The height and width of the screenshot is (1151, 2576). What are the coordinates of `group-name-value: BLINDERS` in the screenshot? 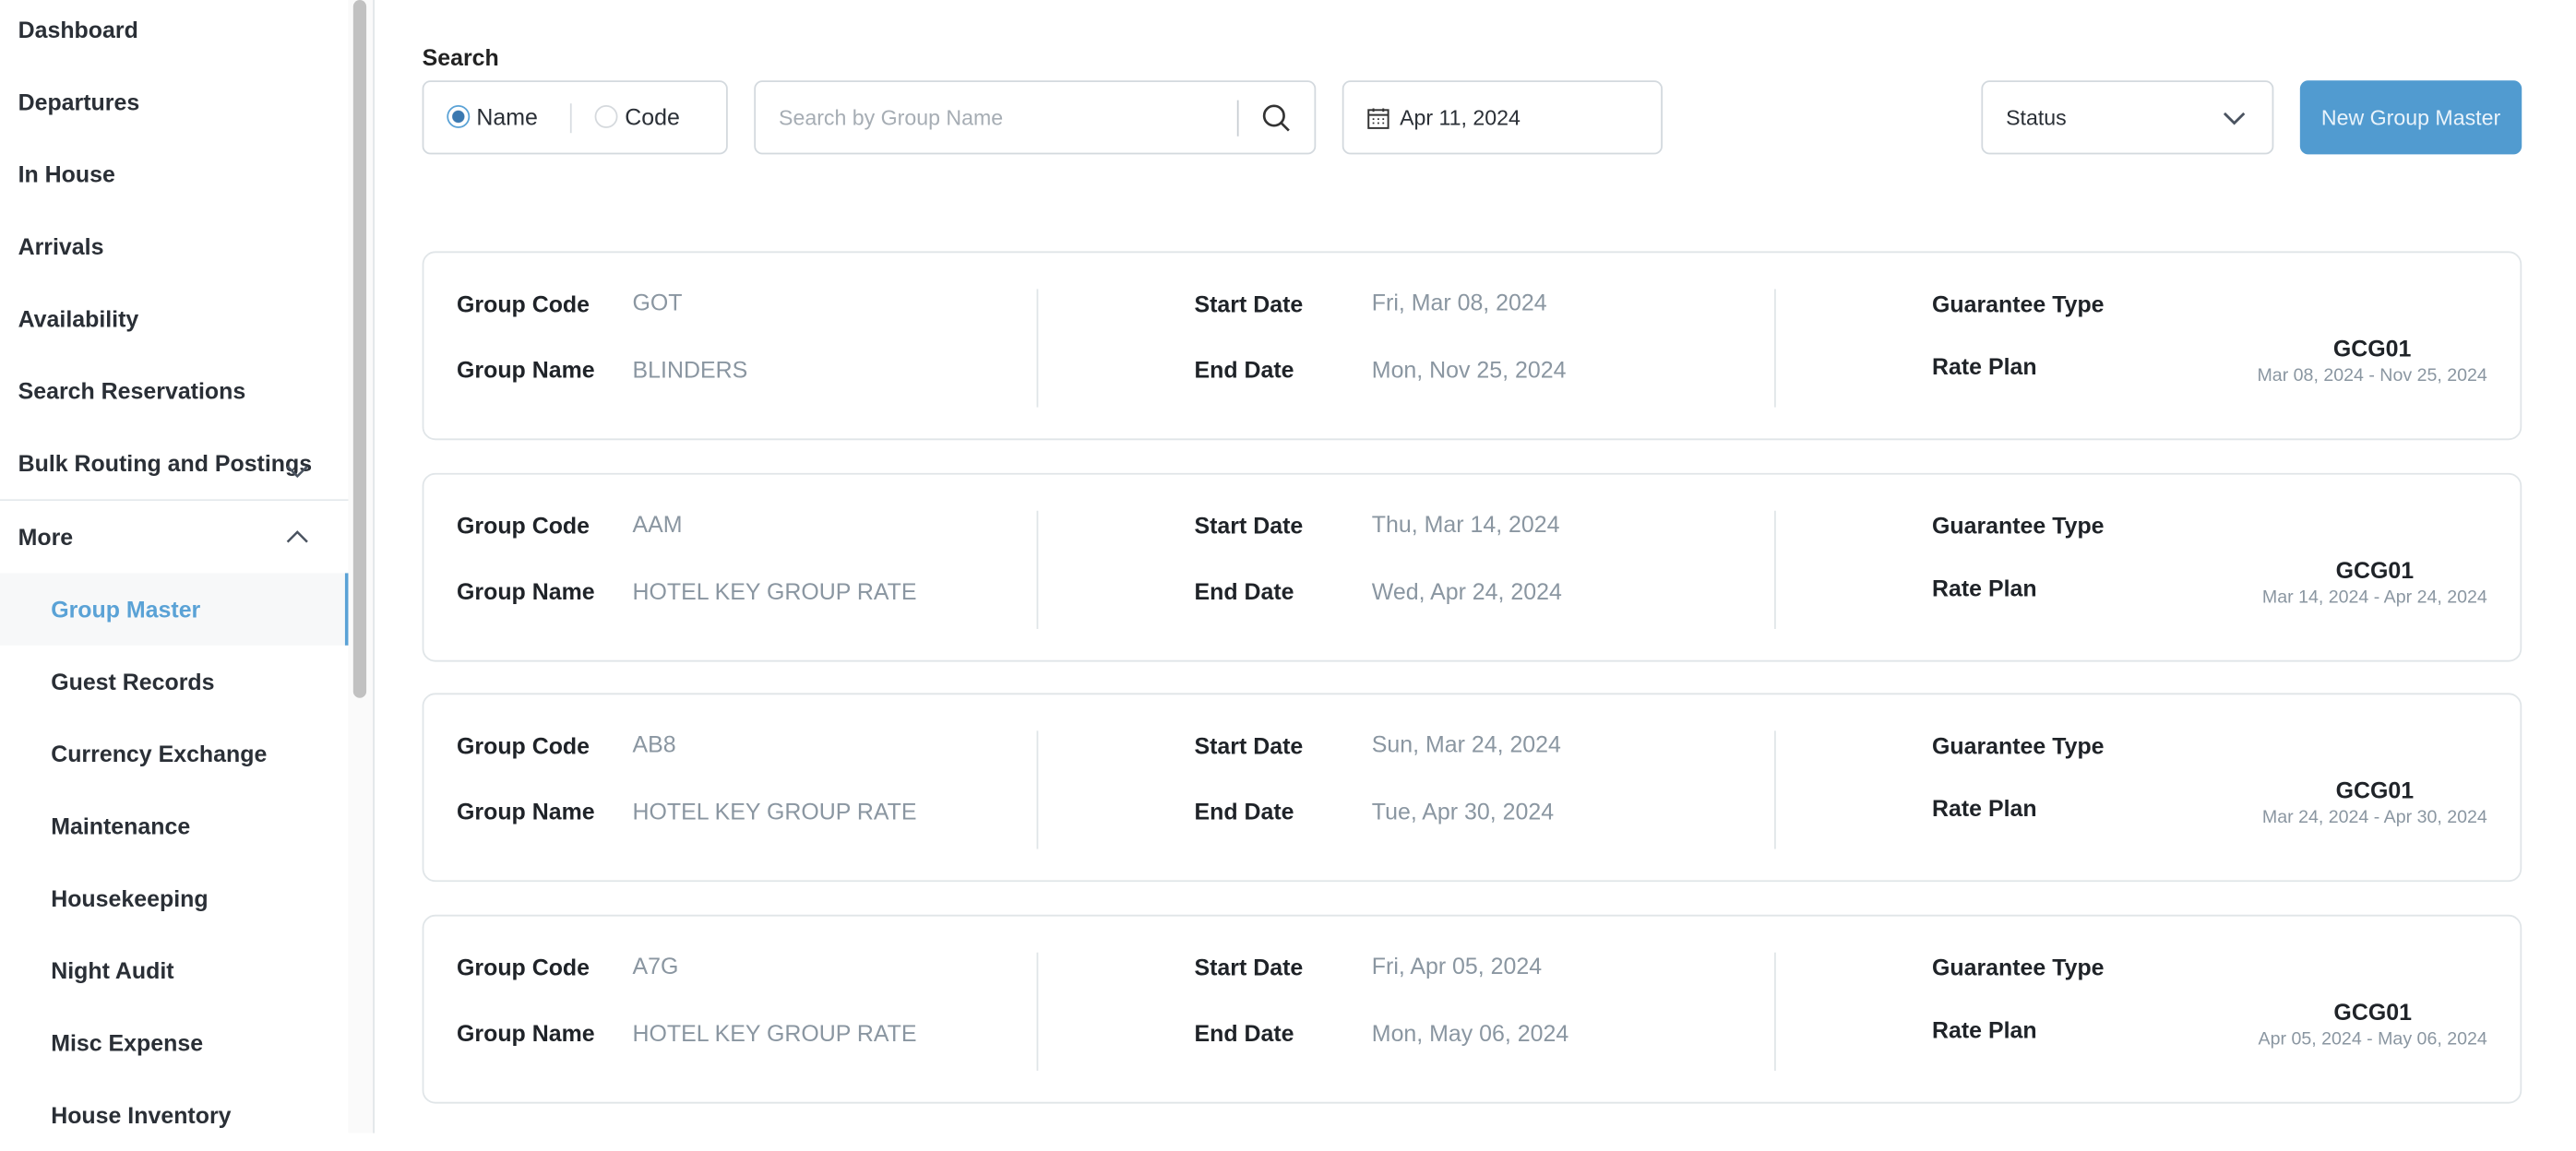 It's located at (690, 369).